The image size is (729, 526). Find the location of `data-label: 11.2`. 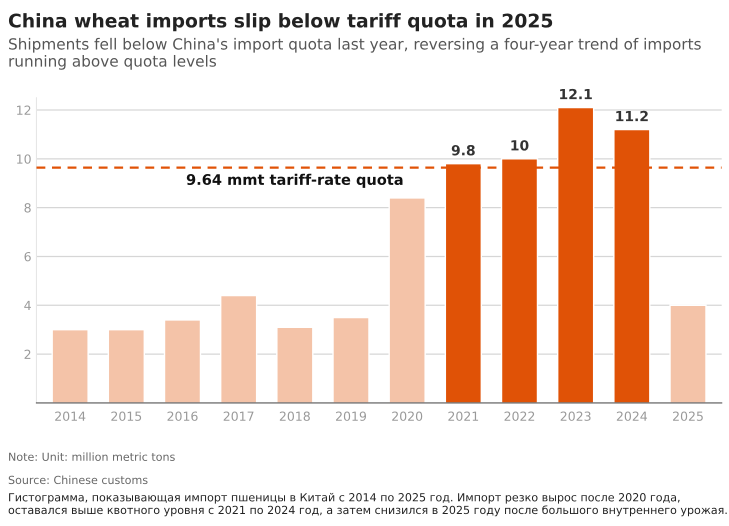

data-label: 11.2 is located at coordinates (632, 116).